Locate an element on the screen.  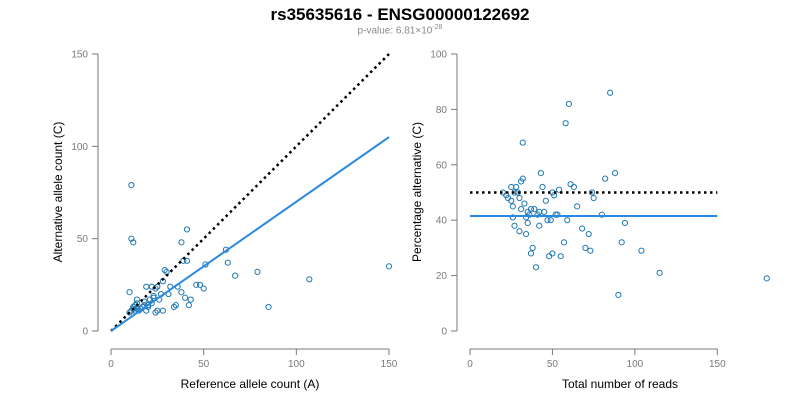
left-x-tick-label: 50 is located at coordinates (204, 364).